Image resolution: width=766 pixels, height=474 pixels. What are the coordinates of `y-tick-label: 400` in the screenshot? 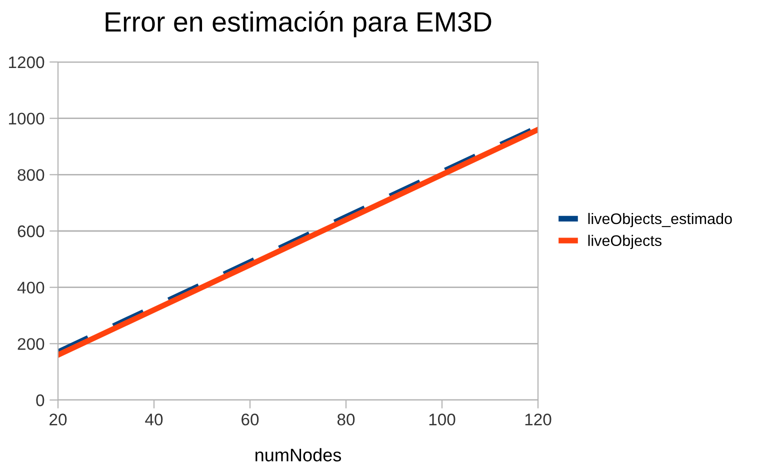 It's located at (30, 288).